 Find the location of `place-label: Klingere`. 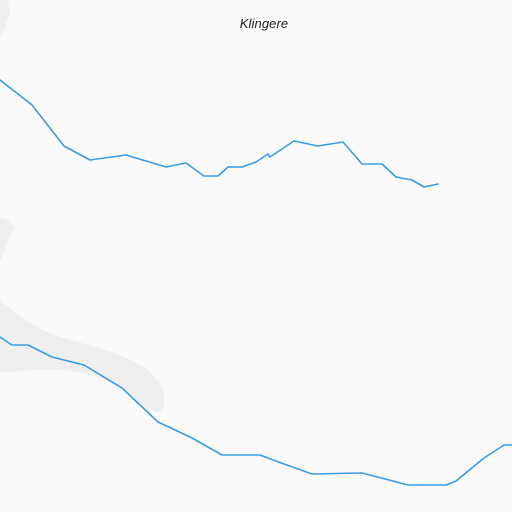

place-label: Klingere is located at coordinates (264, 23).